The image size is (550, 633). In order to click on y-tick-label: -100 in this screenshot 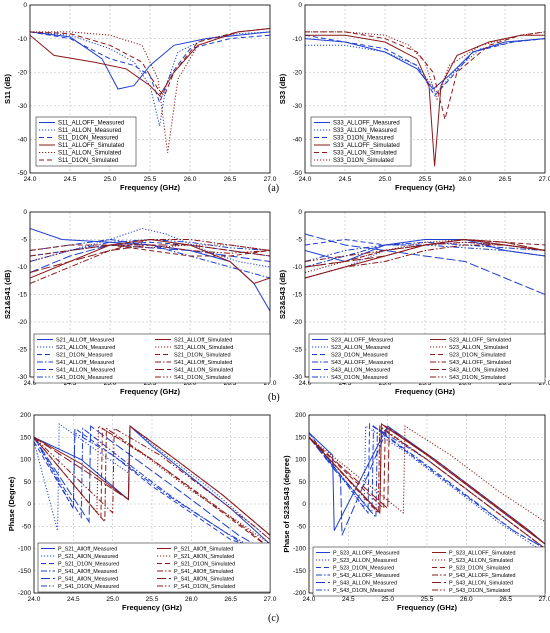, I will do `click(24, 549)`.